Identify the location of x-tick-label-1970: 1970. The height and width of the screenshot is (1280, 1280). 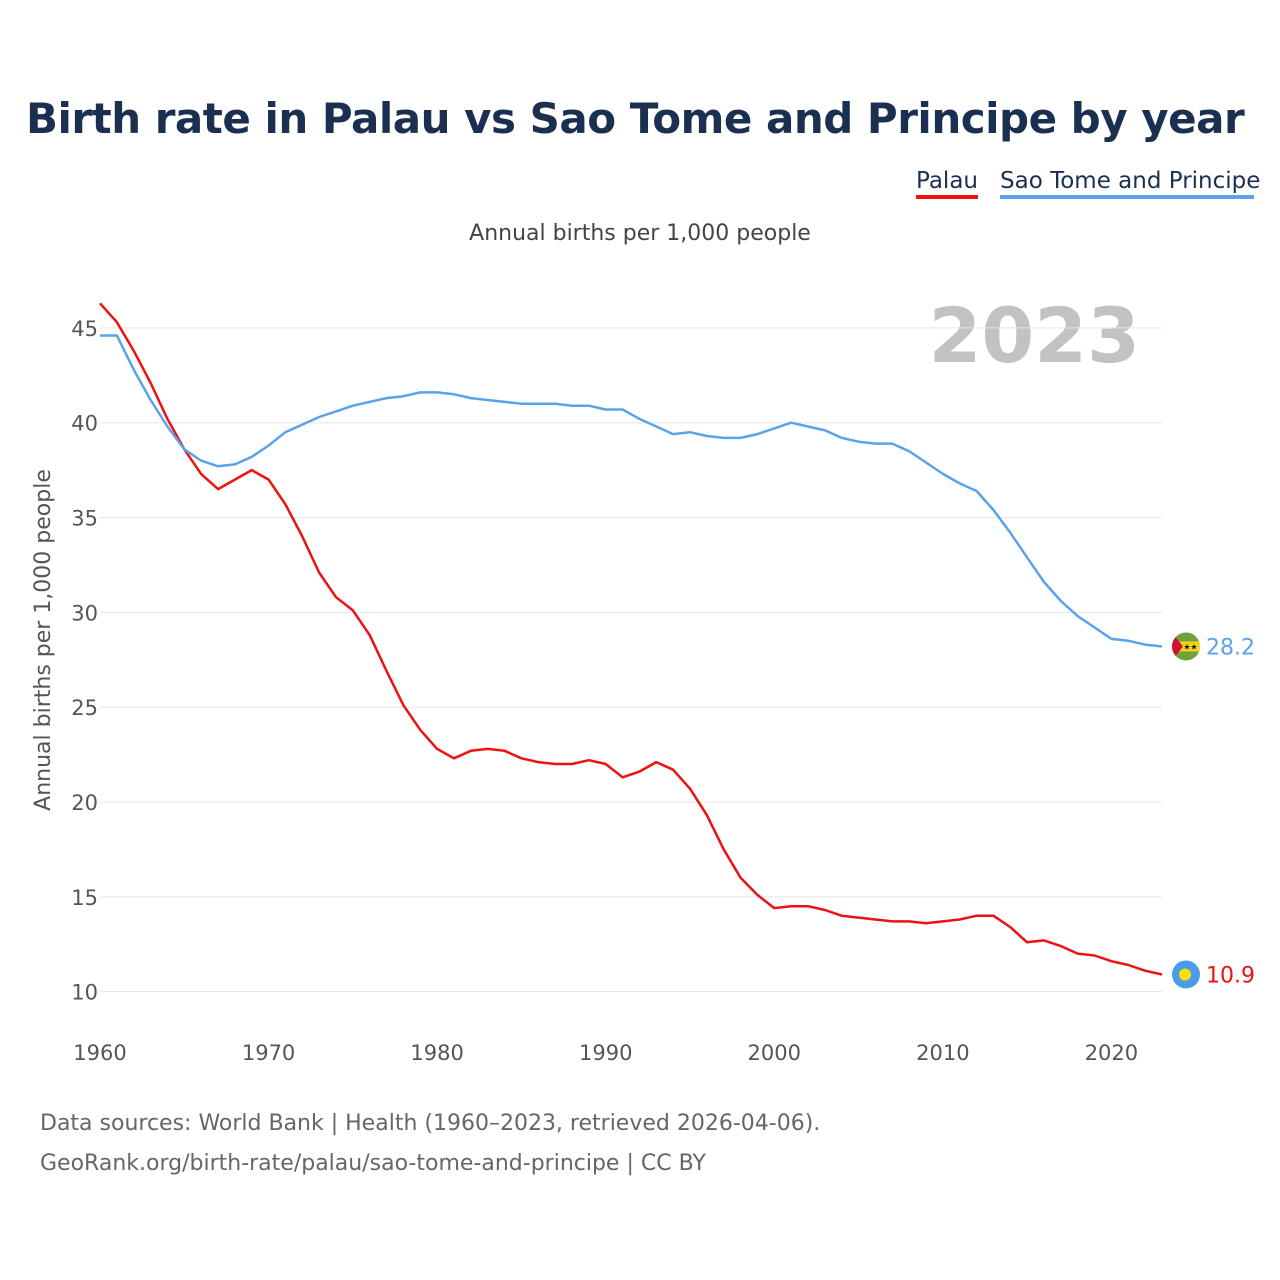
(268, 1053).